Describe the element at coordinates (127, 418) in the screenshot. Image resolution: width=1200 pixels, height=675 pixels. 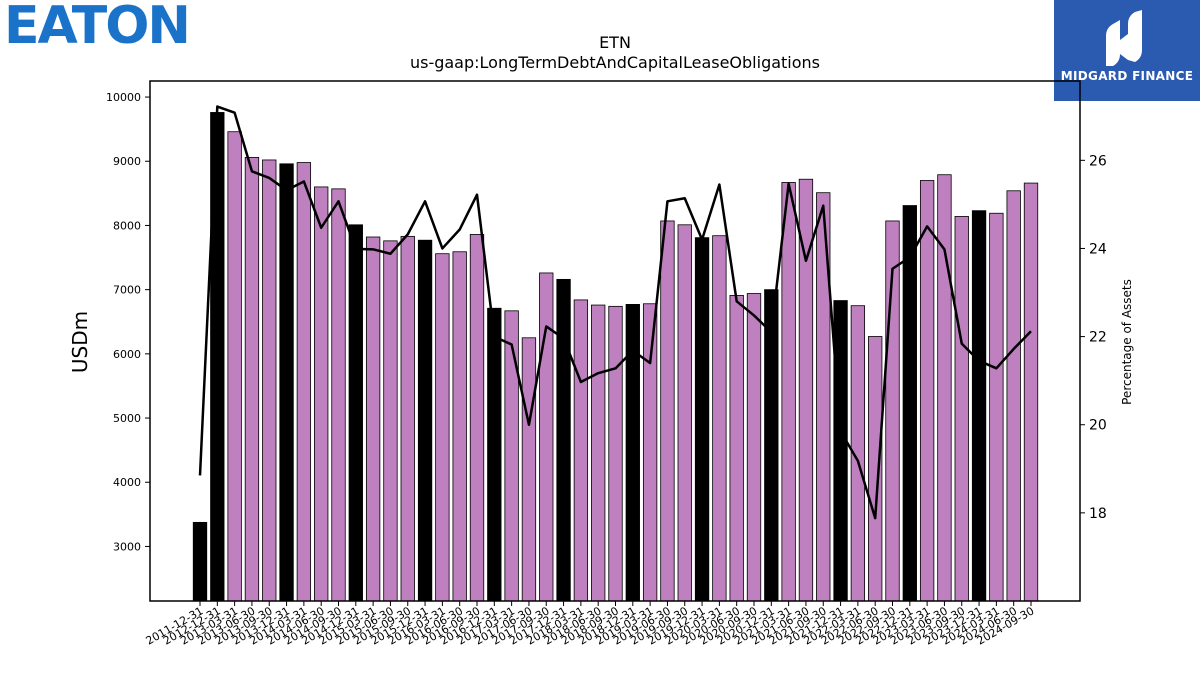
I see `y-tick-label: 5000` at that location.